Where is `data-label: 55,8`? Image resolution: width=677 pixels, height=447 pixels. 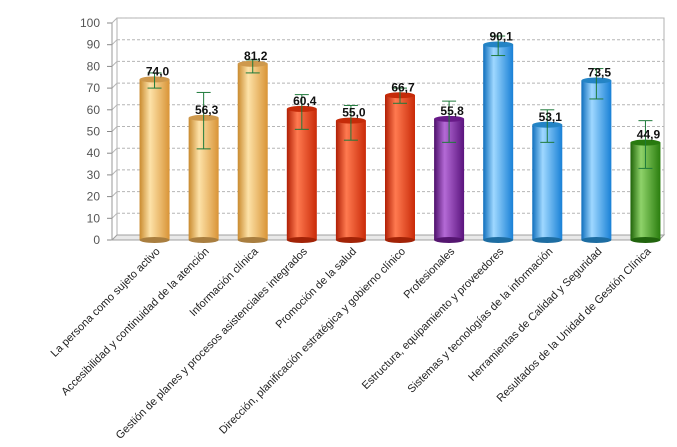 data-label: 55,8 is located at coordinates (452, 111).